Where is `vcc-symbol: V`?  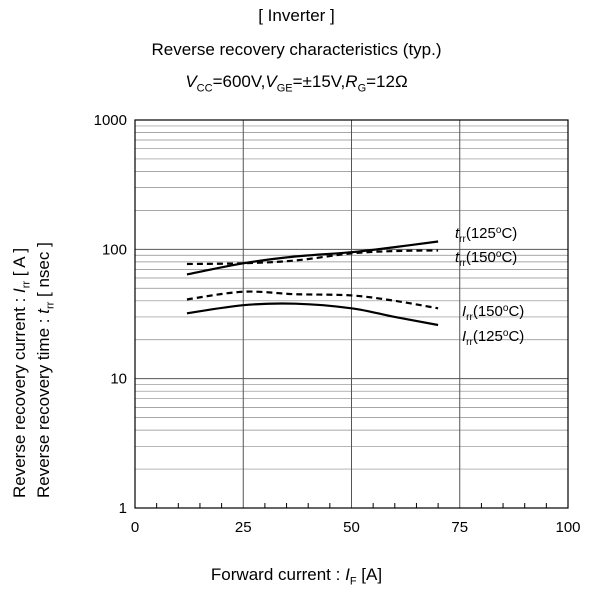
vcc-symbol: V is located at coordinates (191, 81).